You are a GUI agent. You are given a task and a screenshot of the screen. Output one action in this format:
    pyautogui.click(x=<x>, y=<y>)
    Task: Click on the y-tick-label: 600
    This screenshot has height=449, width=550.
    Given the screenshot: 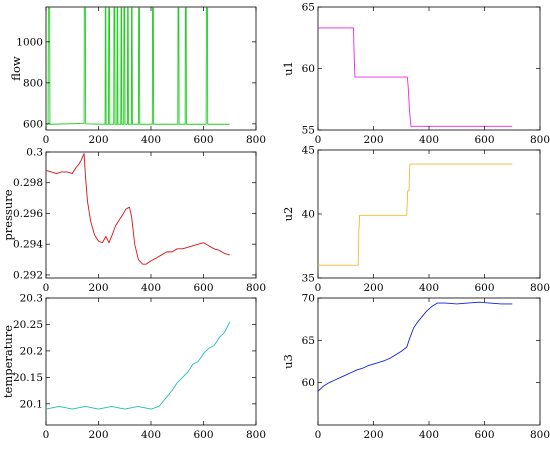 What is the action you would take?
    pyautogui.click(x=33, y=124)
    